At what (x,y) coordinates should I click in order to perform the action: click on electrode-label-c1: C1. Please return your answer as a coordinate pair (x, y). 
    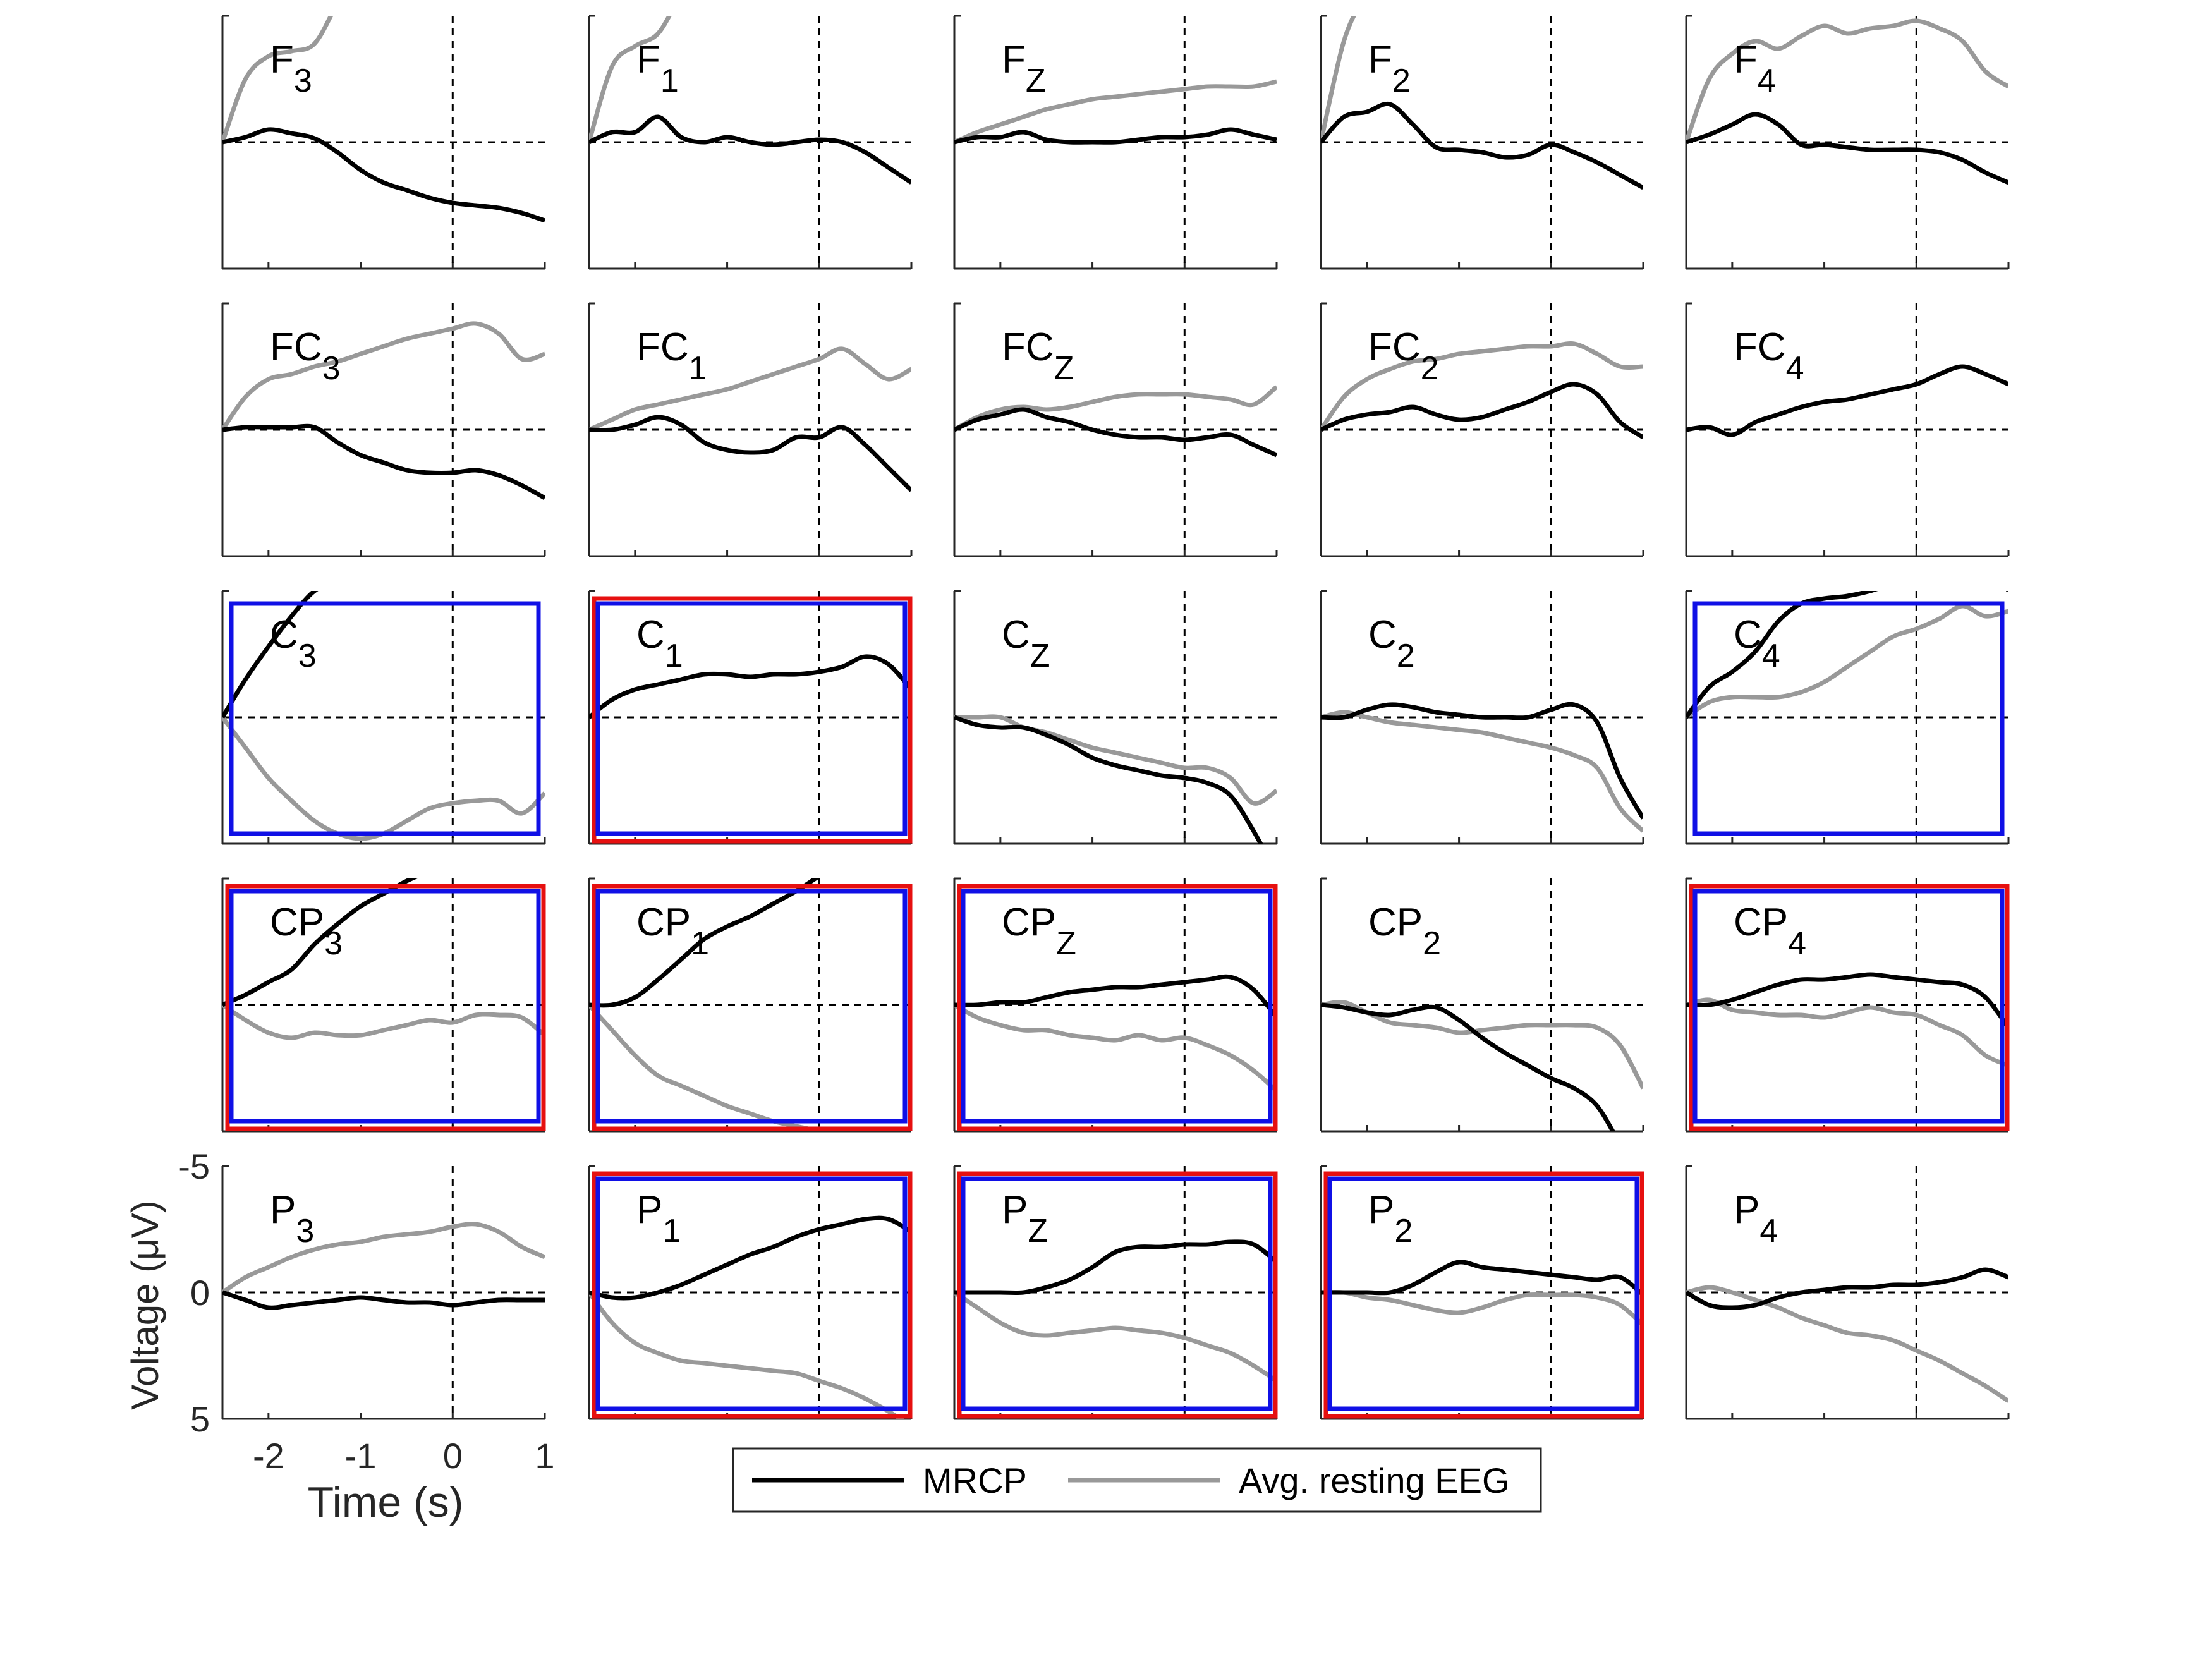
    Looking at the image, I should click on (659, 643).